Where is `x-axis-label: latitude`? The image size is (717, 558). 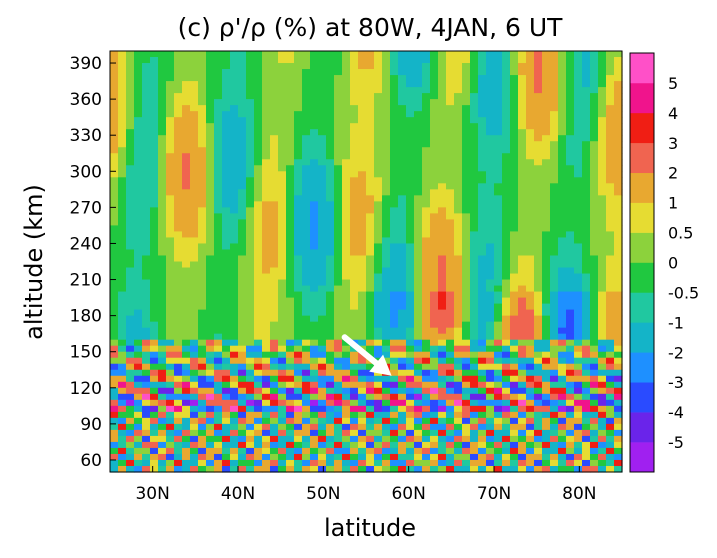 x-axis-label: latitude is located at coordinates (370, 528).